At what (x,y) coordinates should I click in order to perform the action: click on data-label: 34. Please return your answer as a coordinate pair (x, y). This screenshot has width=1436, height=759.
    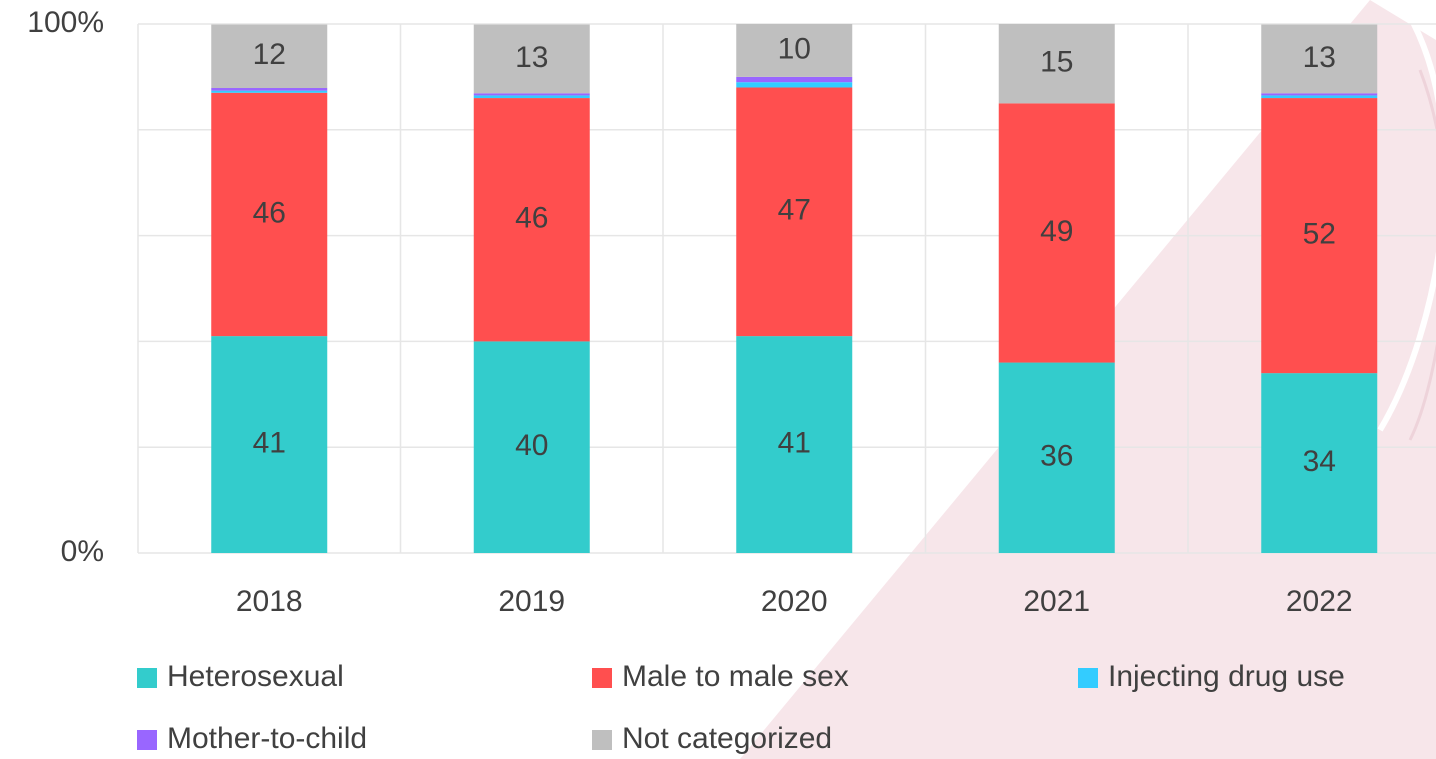
    Looking at the image, I should click on (1319, 461).